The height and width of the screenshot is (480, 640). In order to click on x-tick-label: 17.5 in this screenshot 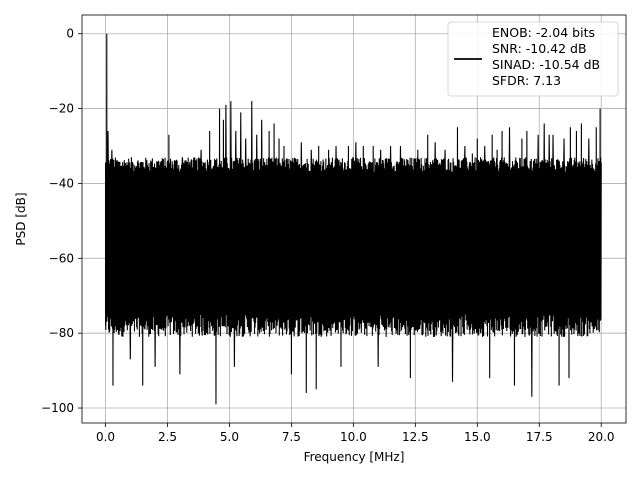, I will do `click(539, 437)`.